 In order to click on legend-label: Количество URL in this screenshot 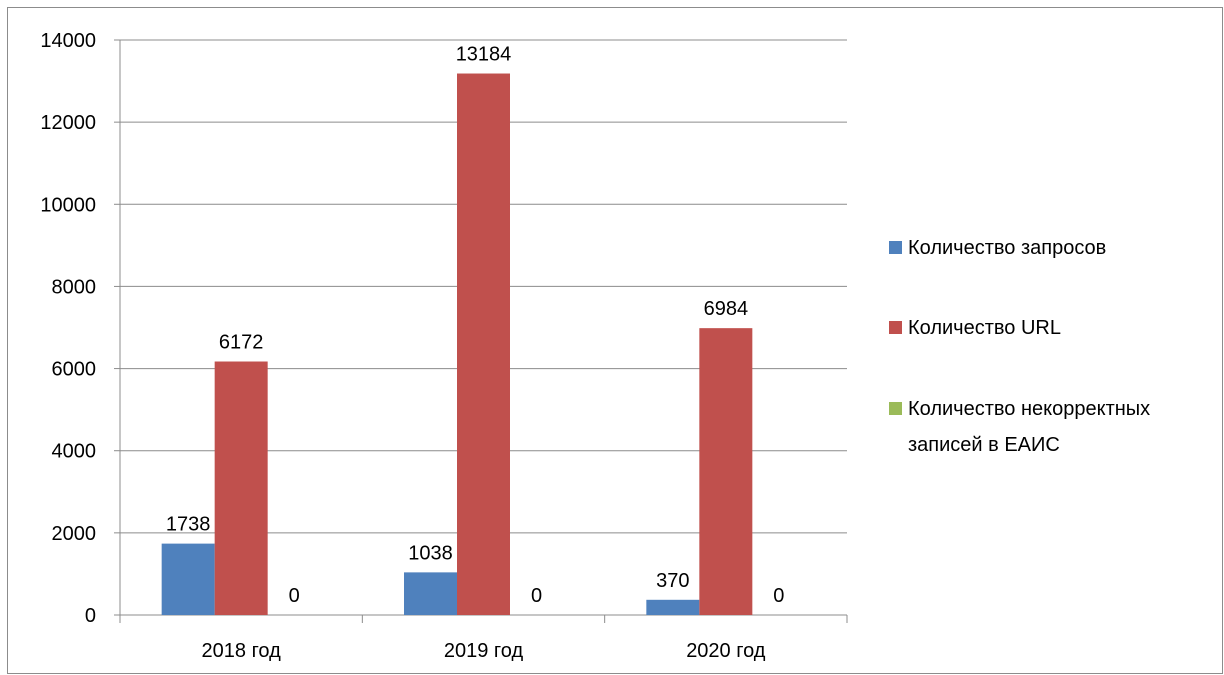, I will do `click(984, 328)`.